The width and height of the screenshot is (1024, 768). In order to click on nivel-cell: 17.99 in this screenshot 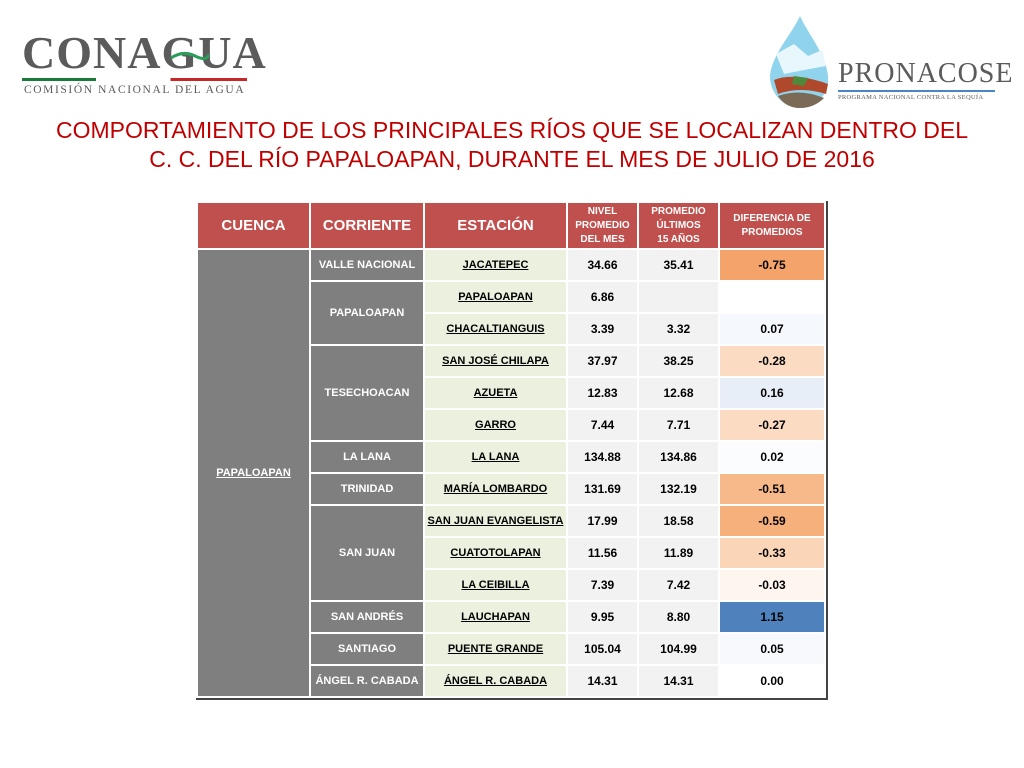, I will do `click(602, 521)`.